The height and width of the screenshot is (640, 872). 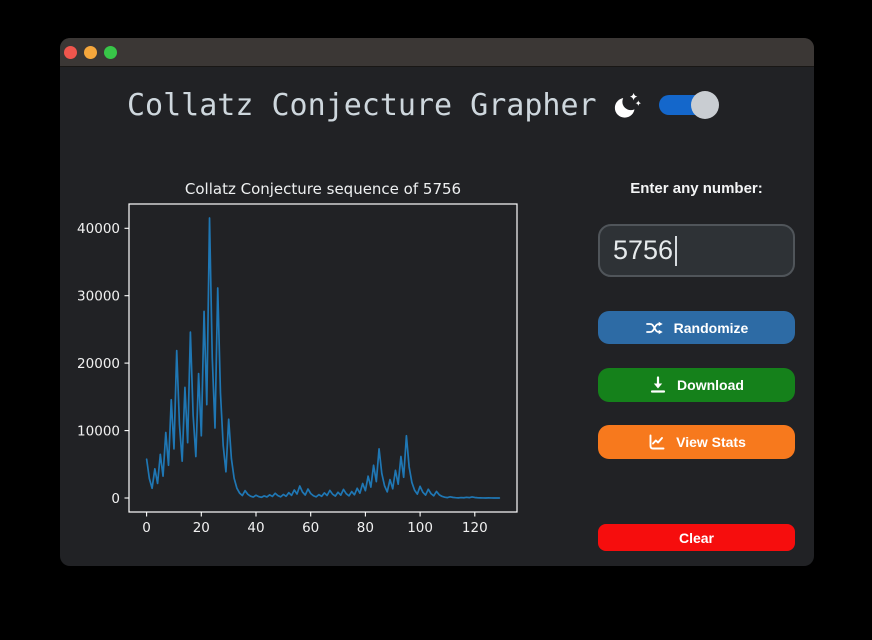 I want to click on app-header: Collatz Conjecture Grapher, so click(x=423, y=105).